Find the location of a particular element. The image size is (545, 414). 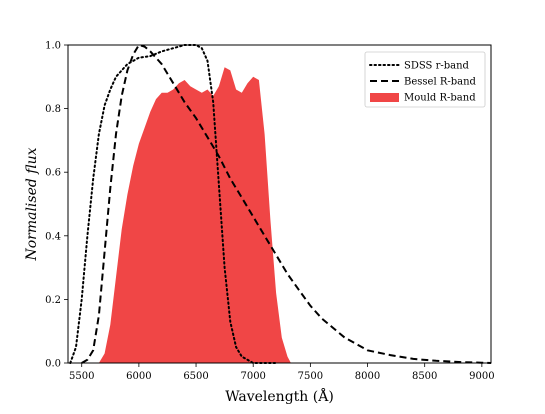

y-tick-label: 0.4 is located at coordinates (53, 236).